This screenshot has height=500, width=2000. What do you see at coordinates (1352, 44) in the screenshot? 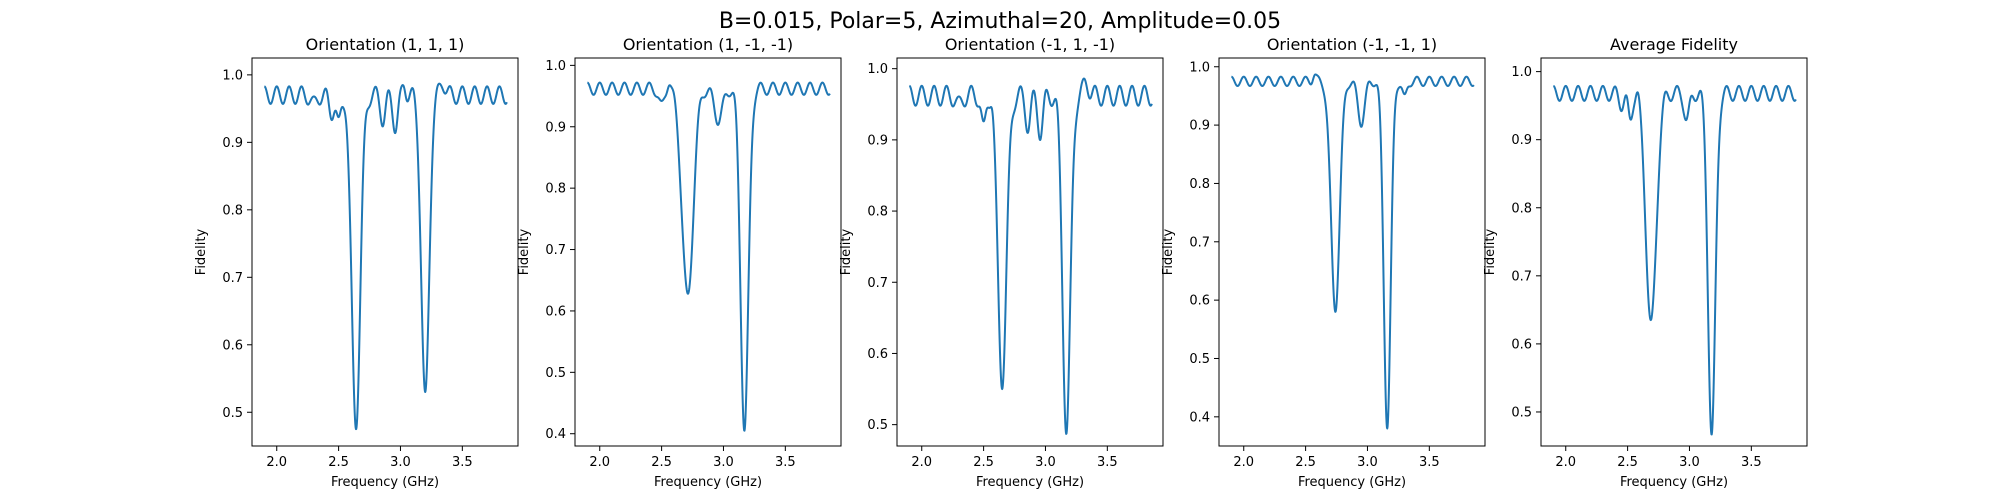
I see `subplot-title: Orientation (-1, -1, 1)` at bounding box center [1352, 44].